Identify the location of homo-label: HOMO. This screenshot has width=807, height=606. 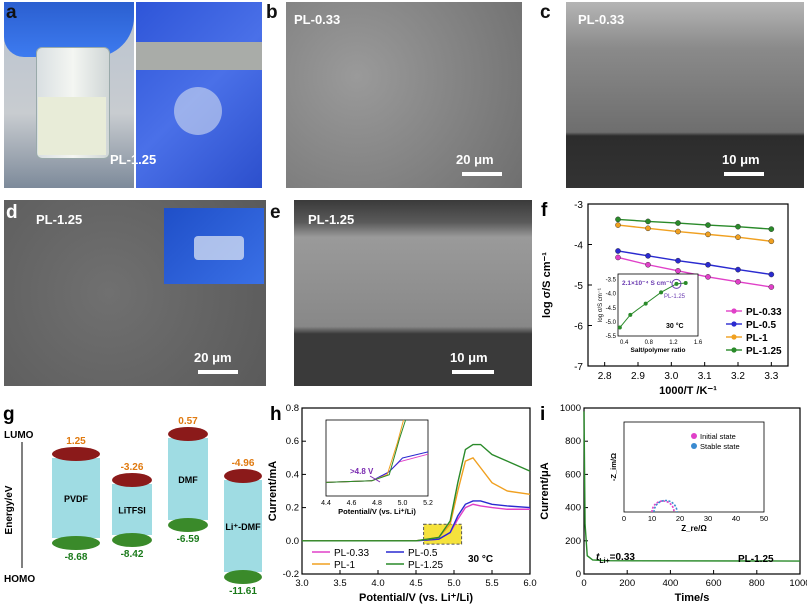
(19, 579).